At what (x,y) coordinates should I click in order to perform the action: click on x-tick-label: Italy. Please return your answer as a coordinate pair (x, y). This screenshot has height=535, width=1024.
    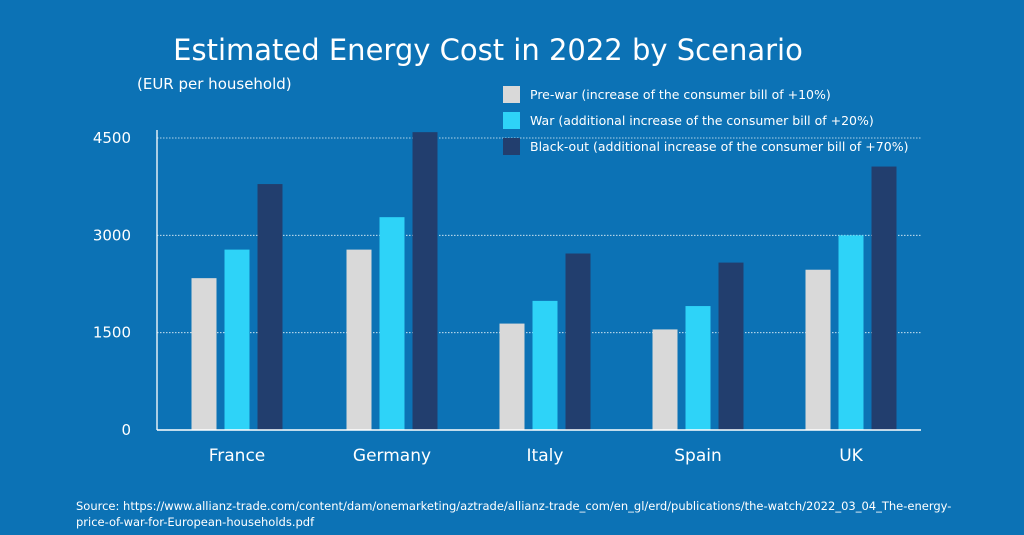
    Looking at the image, I should click on (545, 456).